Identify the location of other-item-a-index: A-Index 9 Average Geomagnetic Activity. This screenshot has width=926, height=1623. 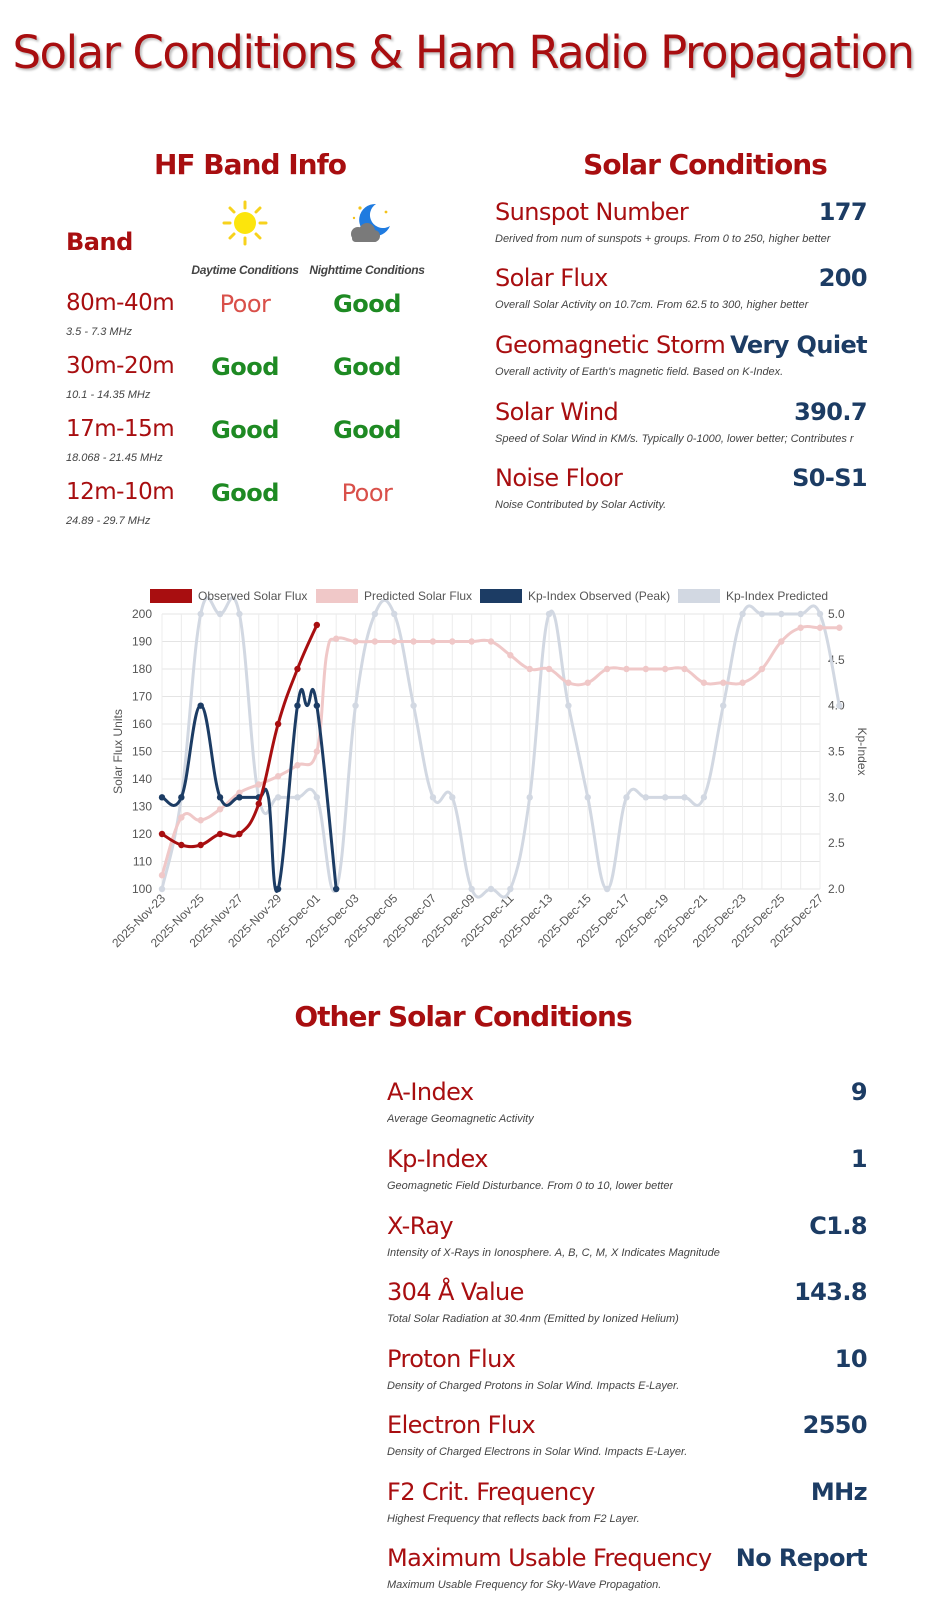
(627, 1108).